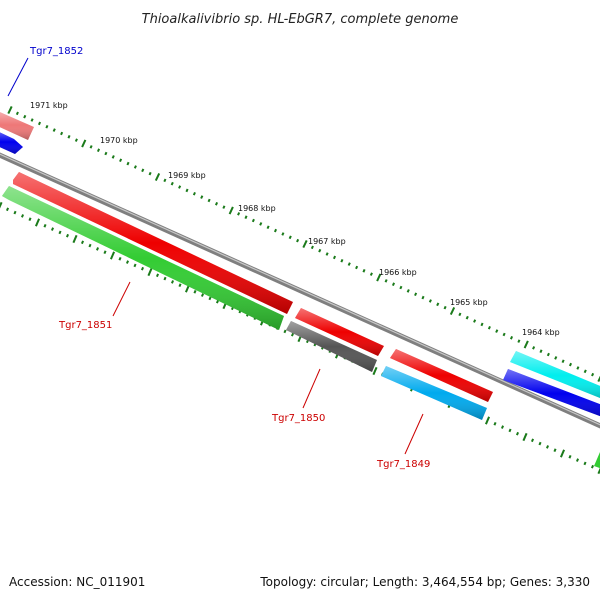 The image size is (600, 600). I want to click on scale-label: 1965 kbp, so click(469, 302).